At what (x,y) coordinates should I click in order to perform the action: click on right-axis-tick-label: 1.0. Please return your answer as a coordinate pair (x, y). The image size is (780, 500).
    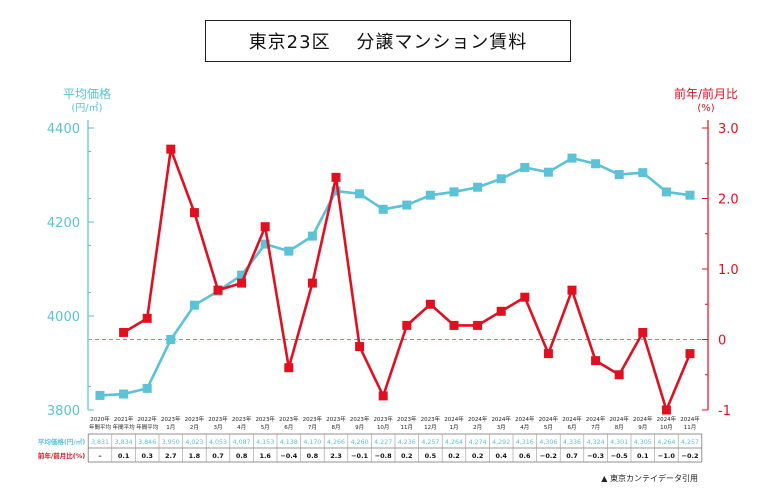
    Looking at the image, I should click on (728, 270).